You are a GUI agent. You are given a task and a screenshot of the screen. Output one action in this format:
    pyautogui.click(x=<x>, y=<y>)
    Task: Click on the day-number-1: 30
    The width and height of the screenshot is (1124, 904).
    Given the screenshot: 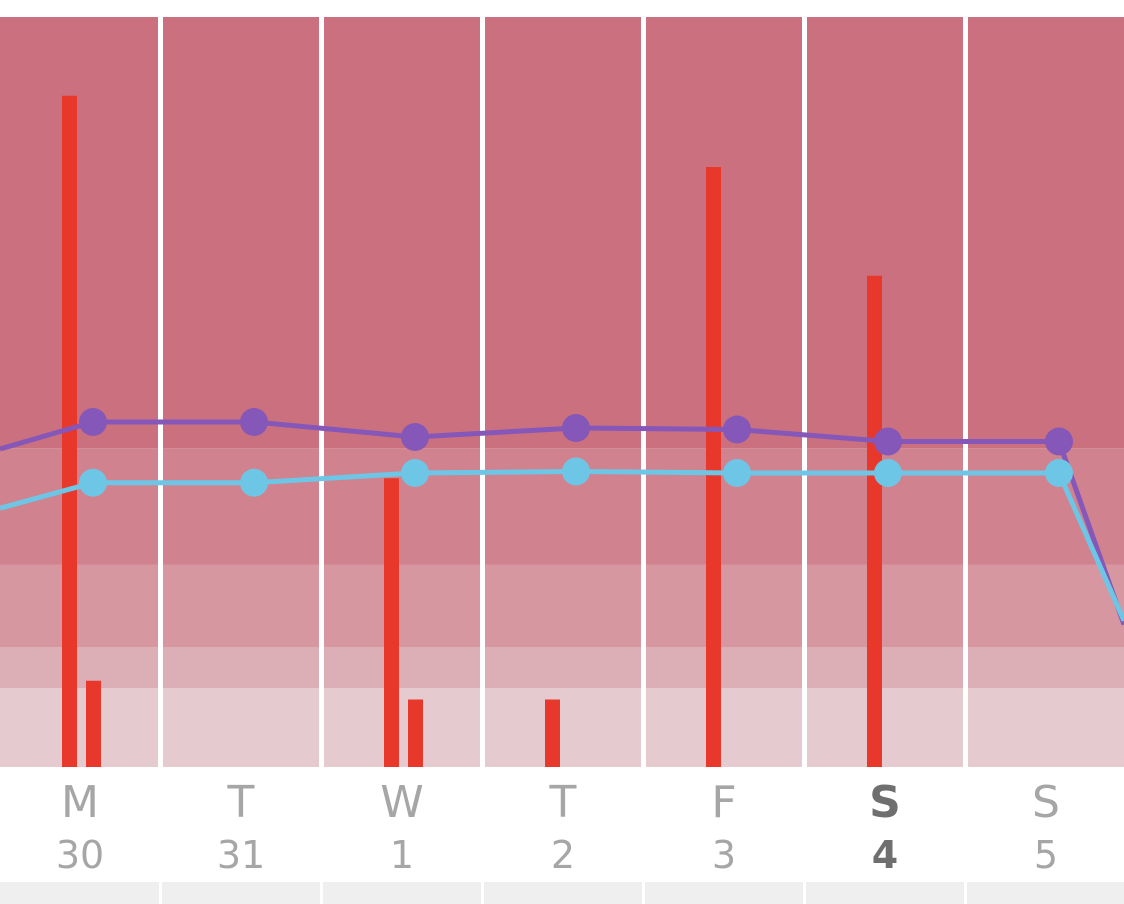 What is the action you would take?
    pyautogui.click(x=80, y=855)
    